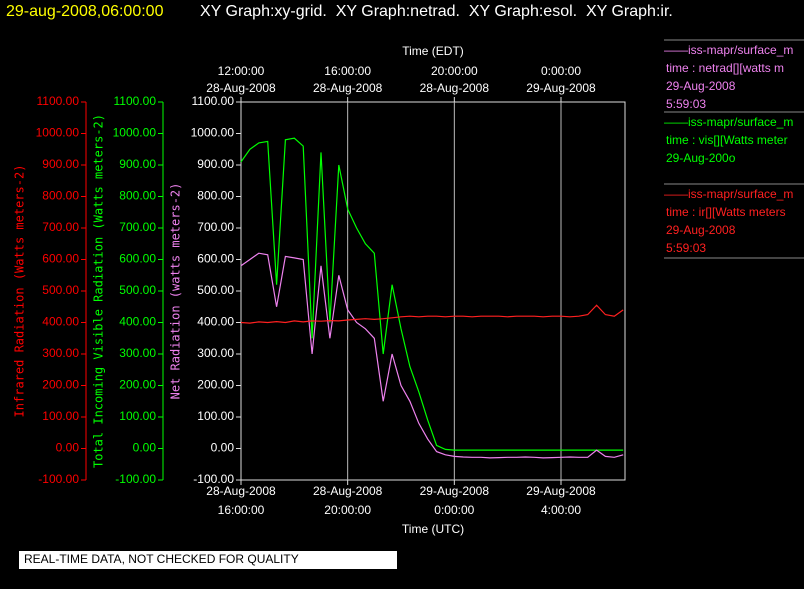 This screenshot has width=804, height=589. Describe the element at coordinates (561, 88) in the screenshot. I see `x2-tick-label: 29-Aug-2008` at that location.